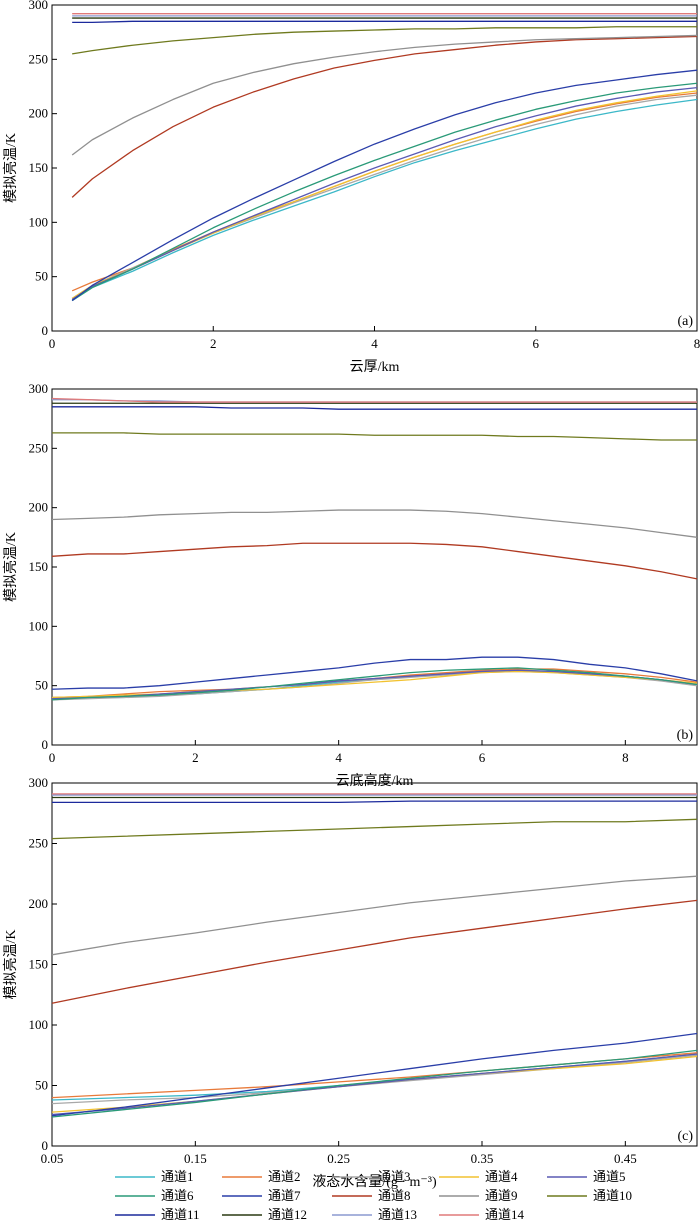 The height and width of the screenshot is (1223, 700). Describe the element at coordinates (609, 1176) in the screenshot. I see `legend-label: 通道5` at that location.